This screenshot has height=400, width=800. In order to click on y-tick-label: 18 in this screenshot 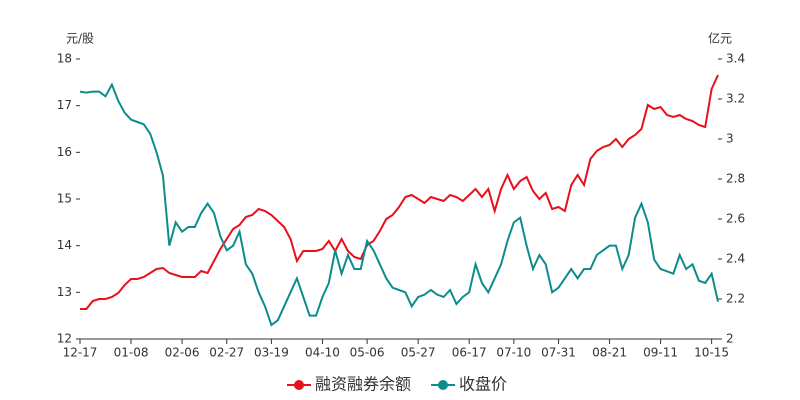, I will do `click(64, 59)`.